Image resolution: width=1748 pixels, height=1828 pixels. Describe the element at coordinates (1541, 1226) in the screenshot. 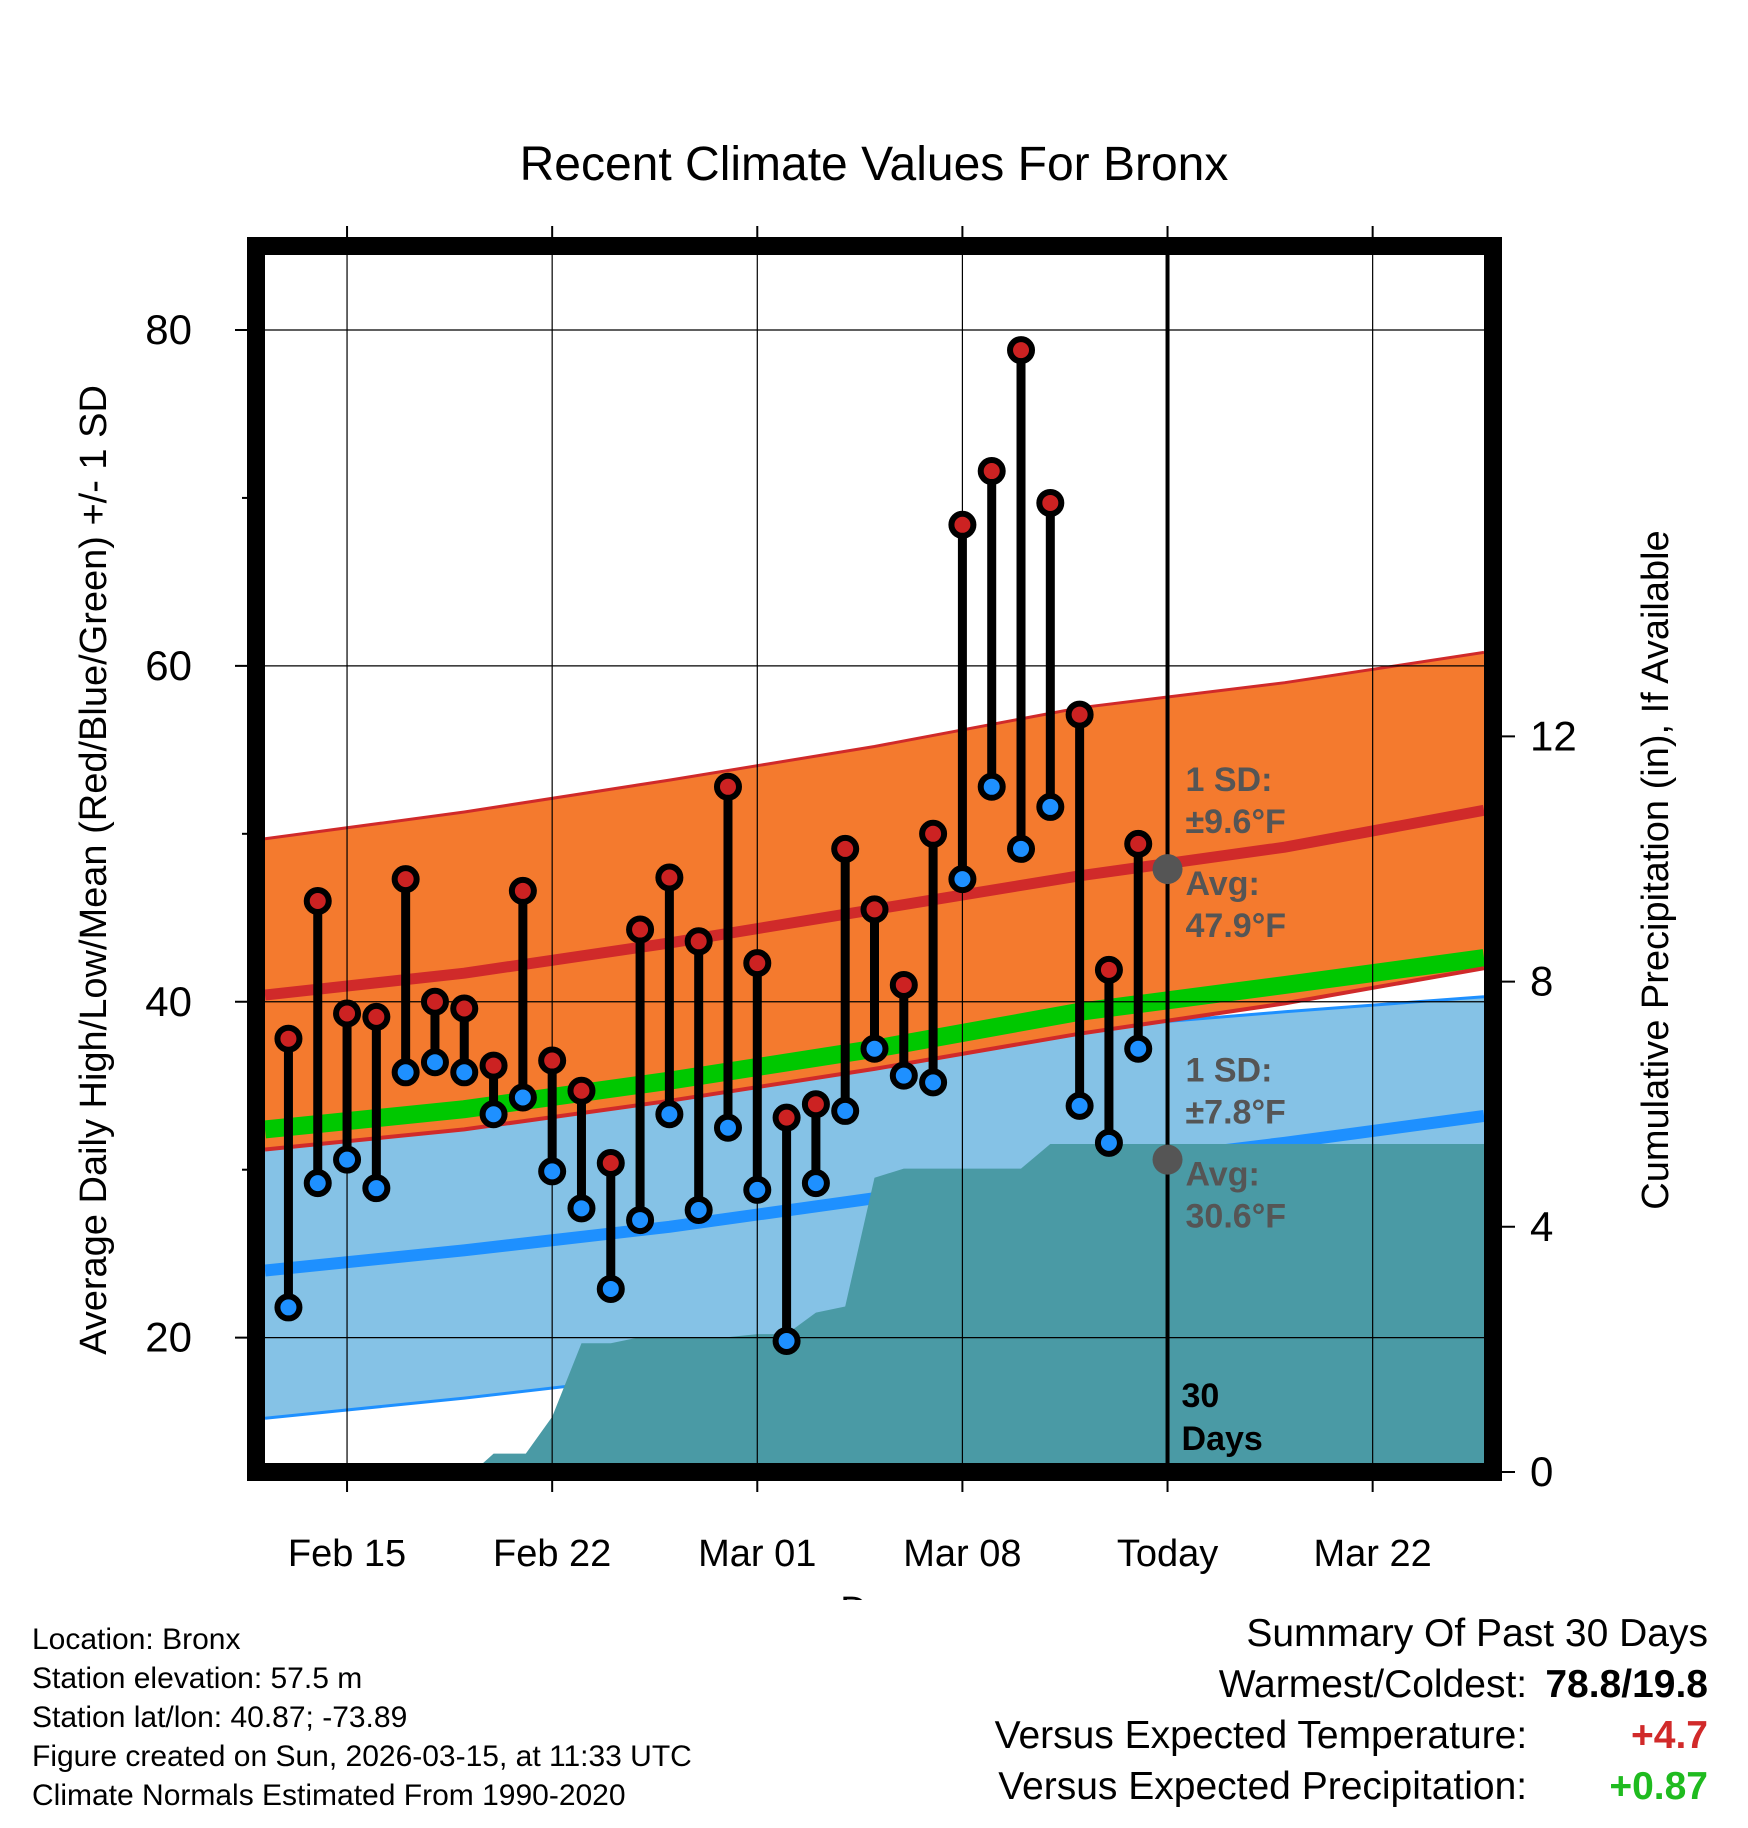

I see `y2-tick-label-4: 4` at that location.